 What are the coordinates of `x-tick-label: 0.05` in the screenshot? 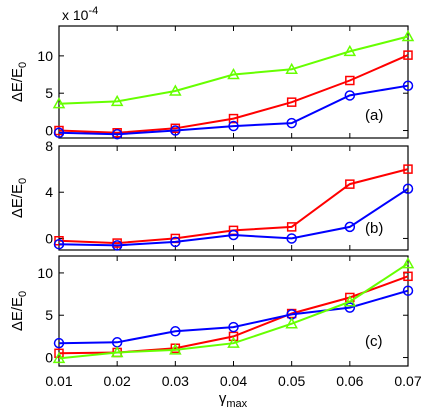 It's located at (291, 381).